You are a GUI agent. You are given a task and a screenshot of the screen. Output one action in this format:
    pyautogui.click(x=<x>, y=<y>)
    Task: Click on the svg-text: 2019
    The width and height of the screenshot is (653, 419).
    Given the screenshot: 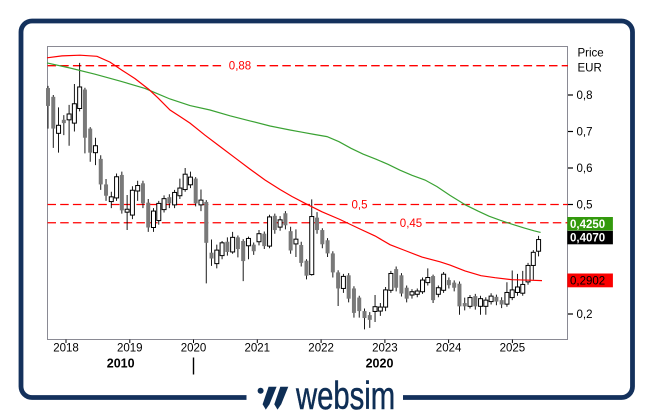 What is the action you would take?
    pyautogui.click(x=130, y=349)
    